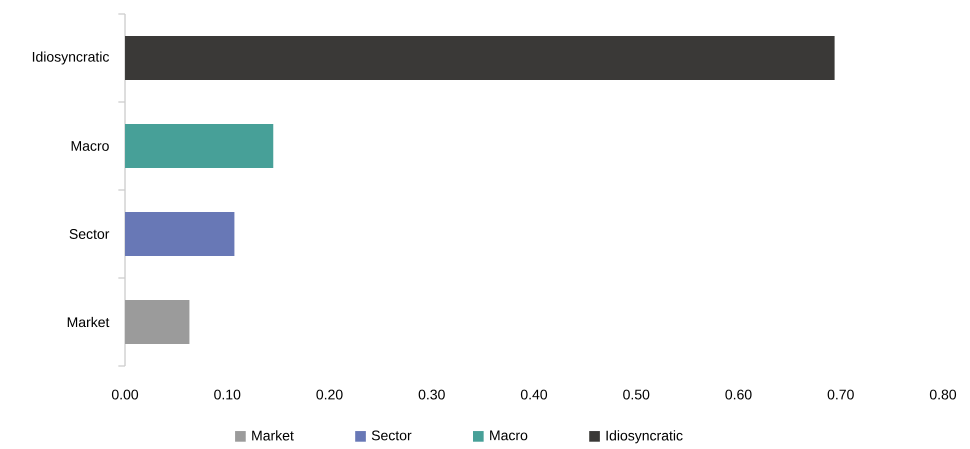  Describe the element at coordinates (534, 395) in the screenshot. I see `x-tick-label: 0.40` at that location.